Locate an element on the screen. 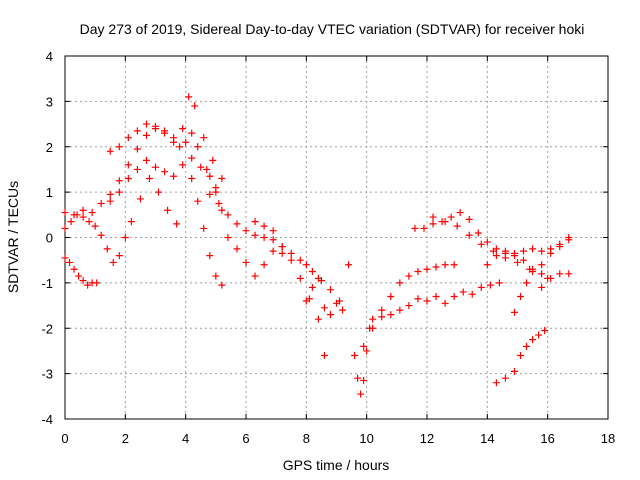 The height and width of the screenshot is (480, 640). y-tick-label: 0 is located at coordinates (49, 238).